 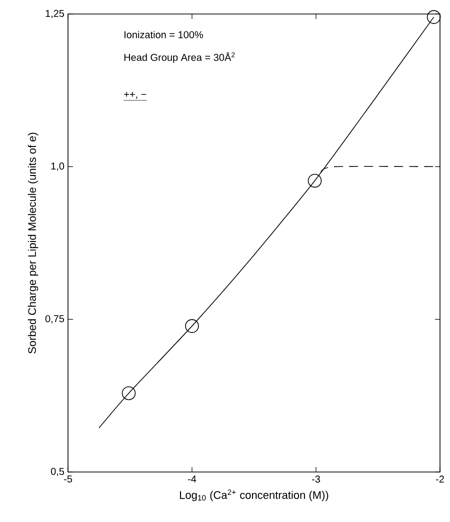 I want to click on x-tick-label: -5, so click(x=68, y=479).